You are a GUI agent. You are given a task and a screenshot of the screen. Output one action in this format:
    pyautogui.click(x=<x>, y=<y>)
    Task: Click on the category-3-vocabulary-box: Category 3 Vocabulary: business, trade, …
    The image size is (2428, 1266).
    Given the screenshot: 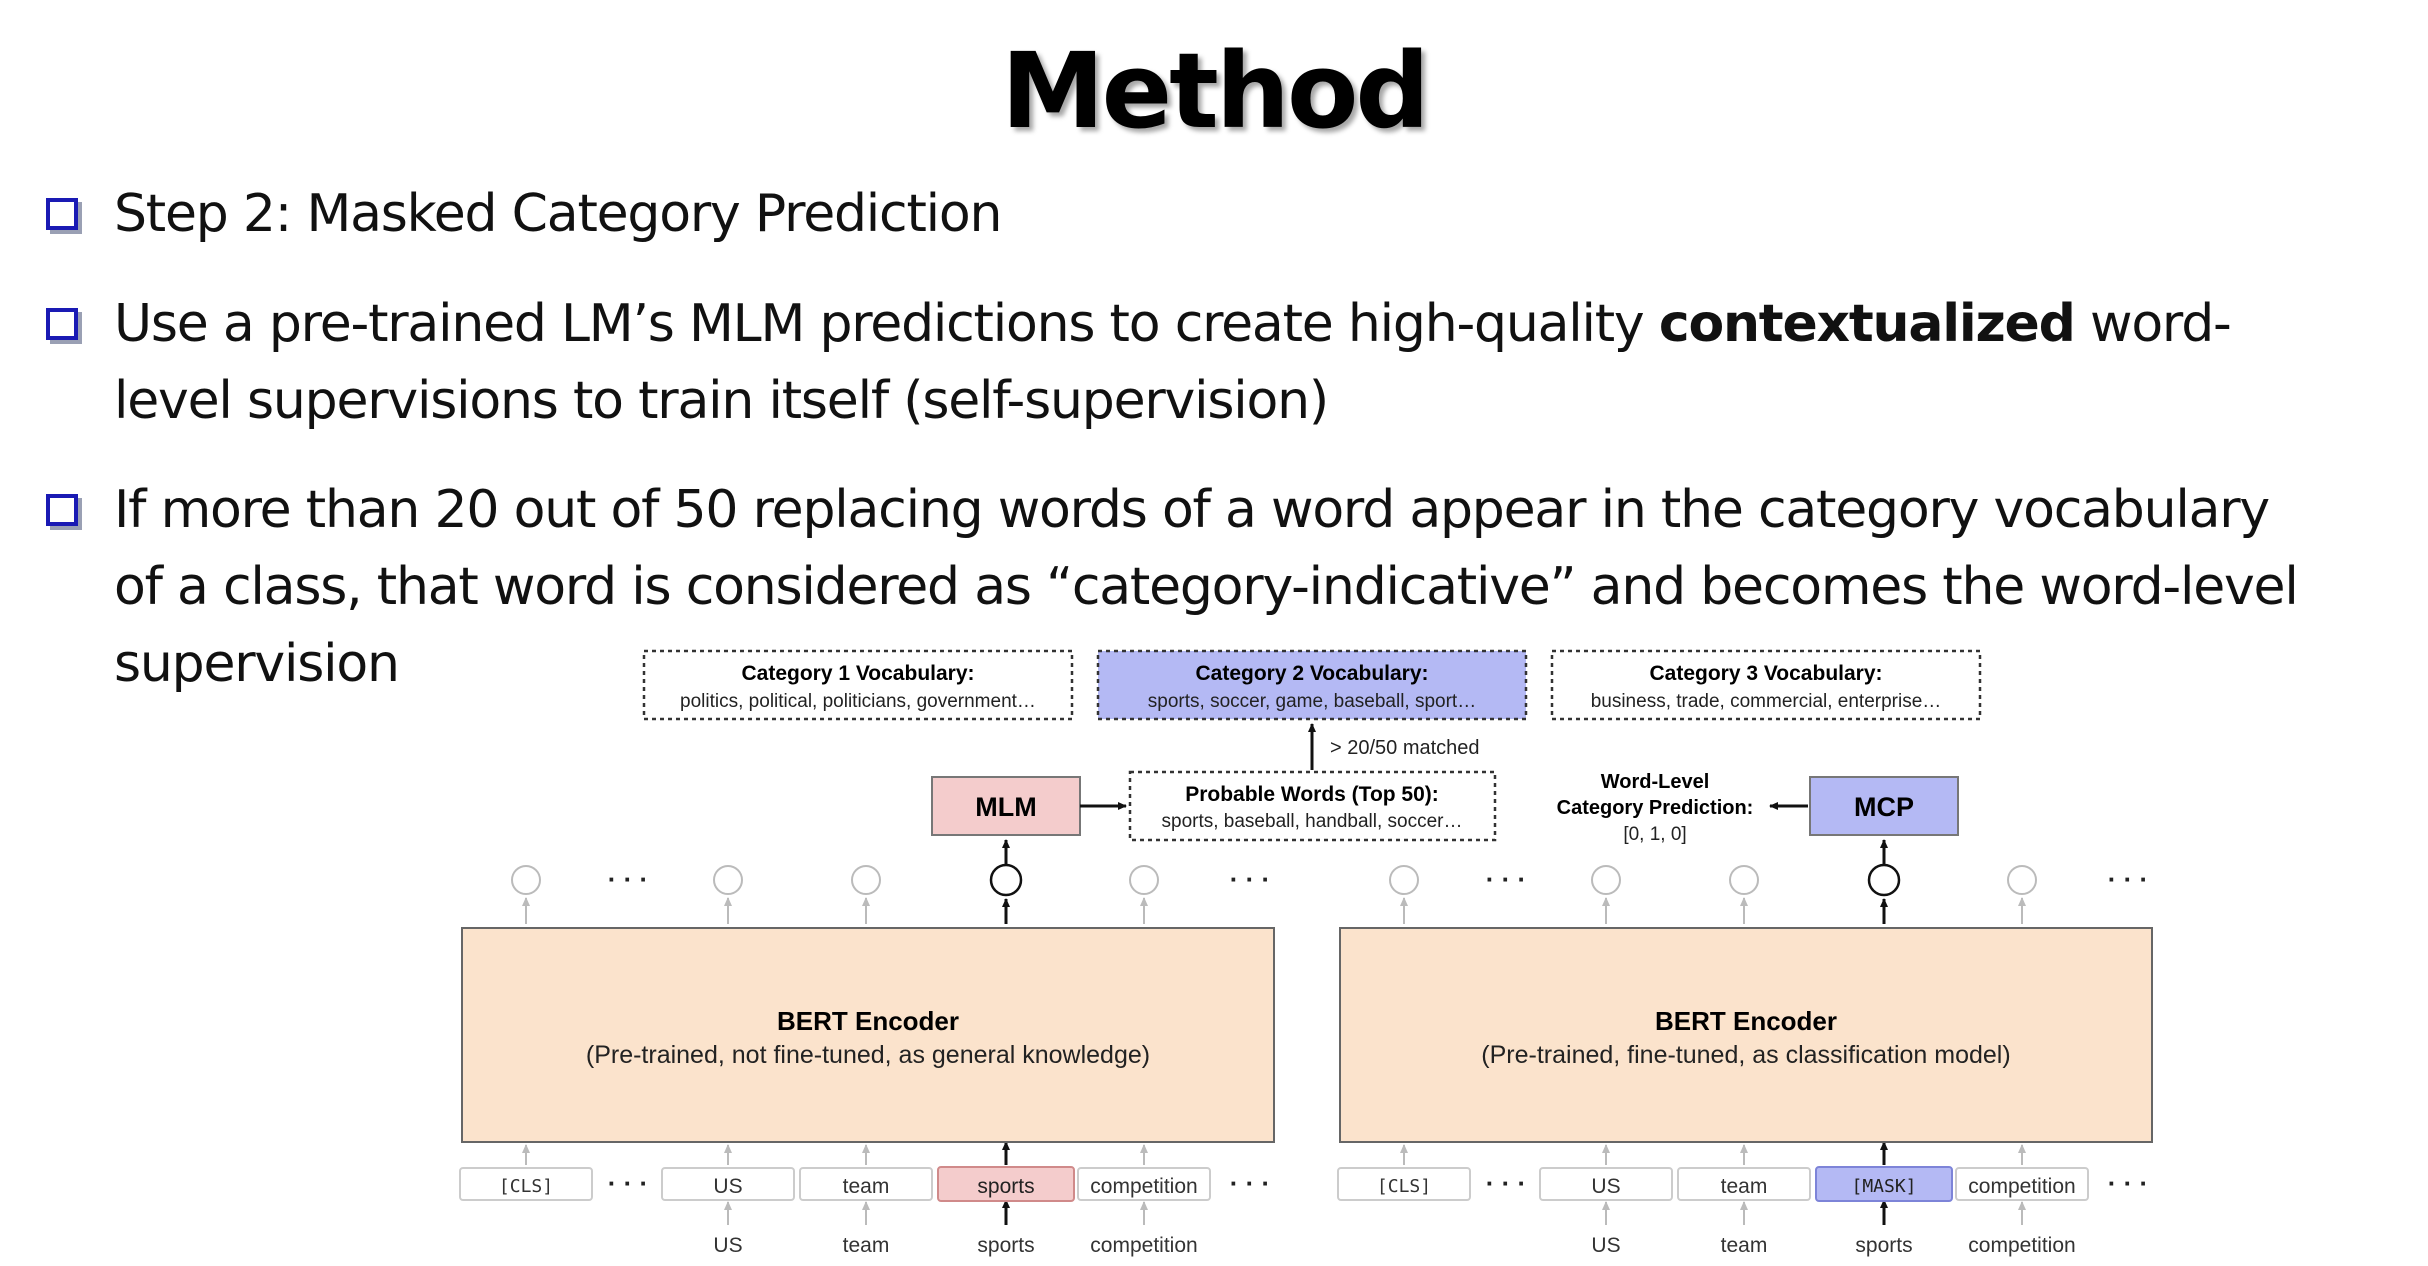 What is the action you would take?
    pyautogui.click(x=1766, y=685)
    